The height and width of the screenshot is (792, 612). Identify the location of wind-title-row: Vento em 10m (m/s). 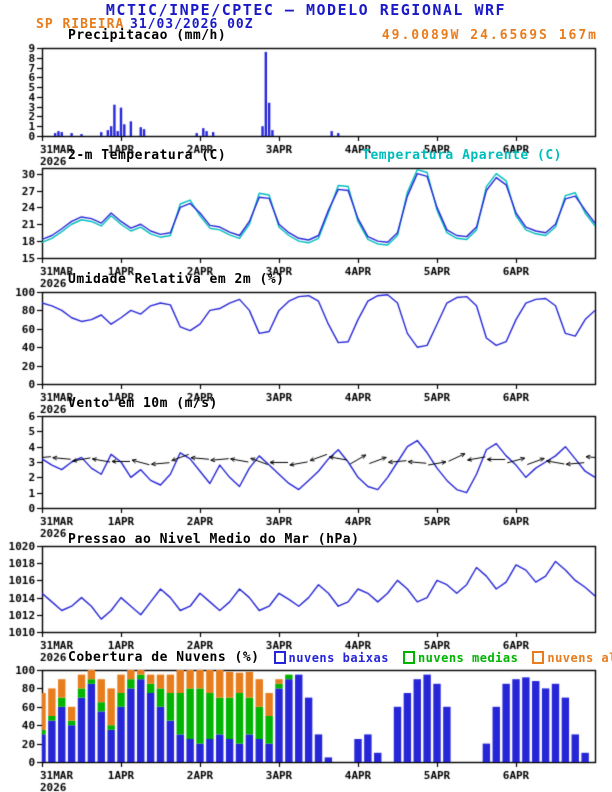
(333, 403).